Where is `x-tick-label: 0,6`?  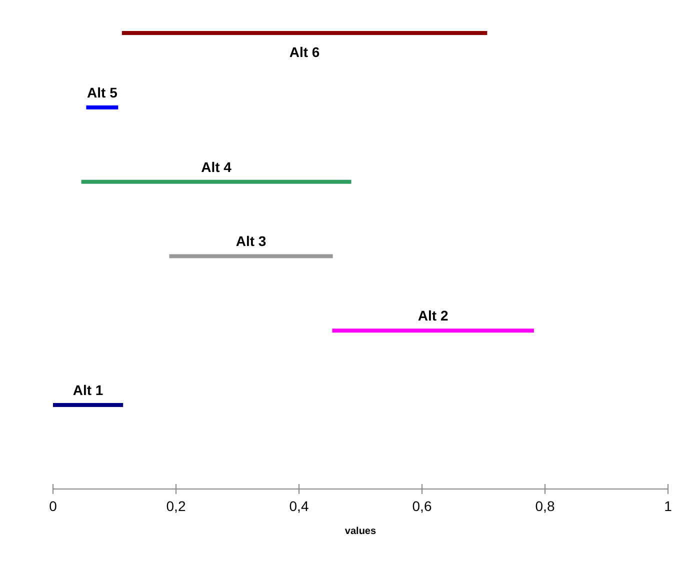 x-tick-label: 0,6 is located at coordinates (422, 506).